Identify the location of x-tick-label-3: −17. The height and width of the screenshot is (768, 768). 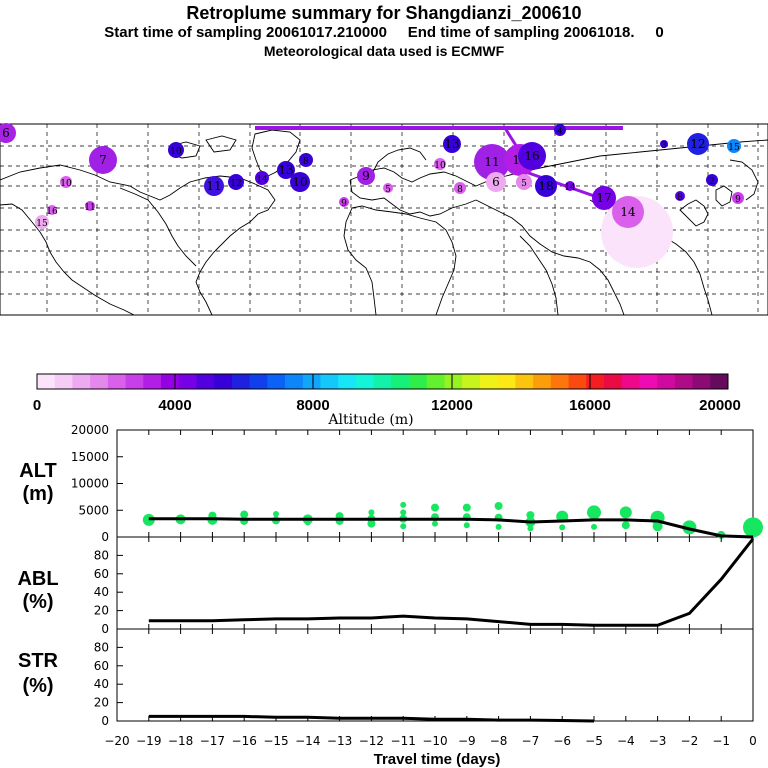
(212, 741).